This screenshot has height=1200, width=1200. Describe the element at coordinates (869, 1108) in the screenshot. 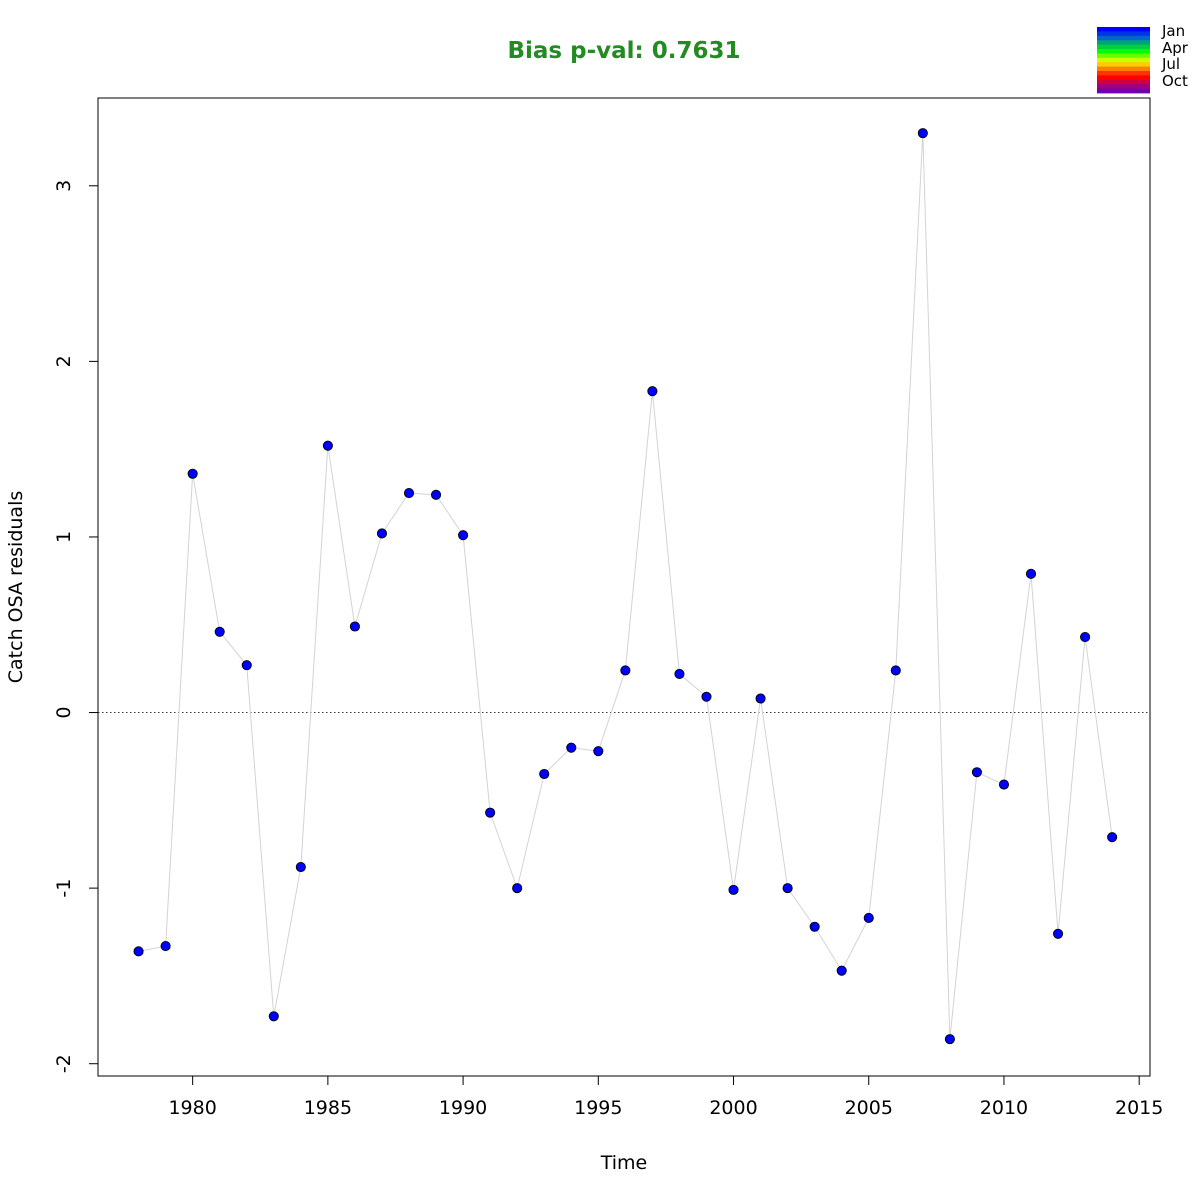

I see `x-tick-label: 2005` at that location.